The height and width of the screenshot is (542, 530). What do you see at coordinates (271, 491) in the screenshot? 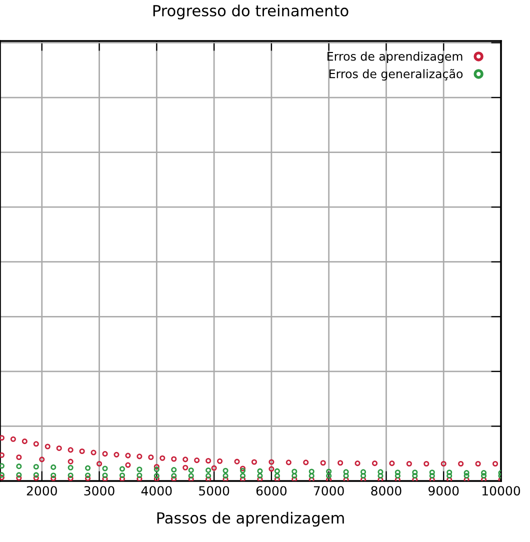
I see `x-tick-label: 6000` at bounding box center [271, 491].